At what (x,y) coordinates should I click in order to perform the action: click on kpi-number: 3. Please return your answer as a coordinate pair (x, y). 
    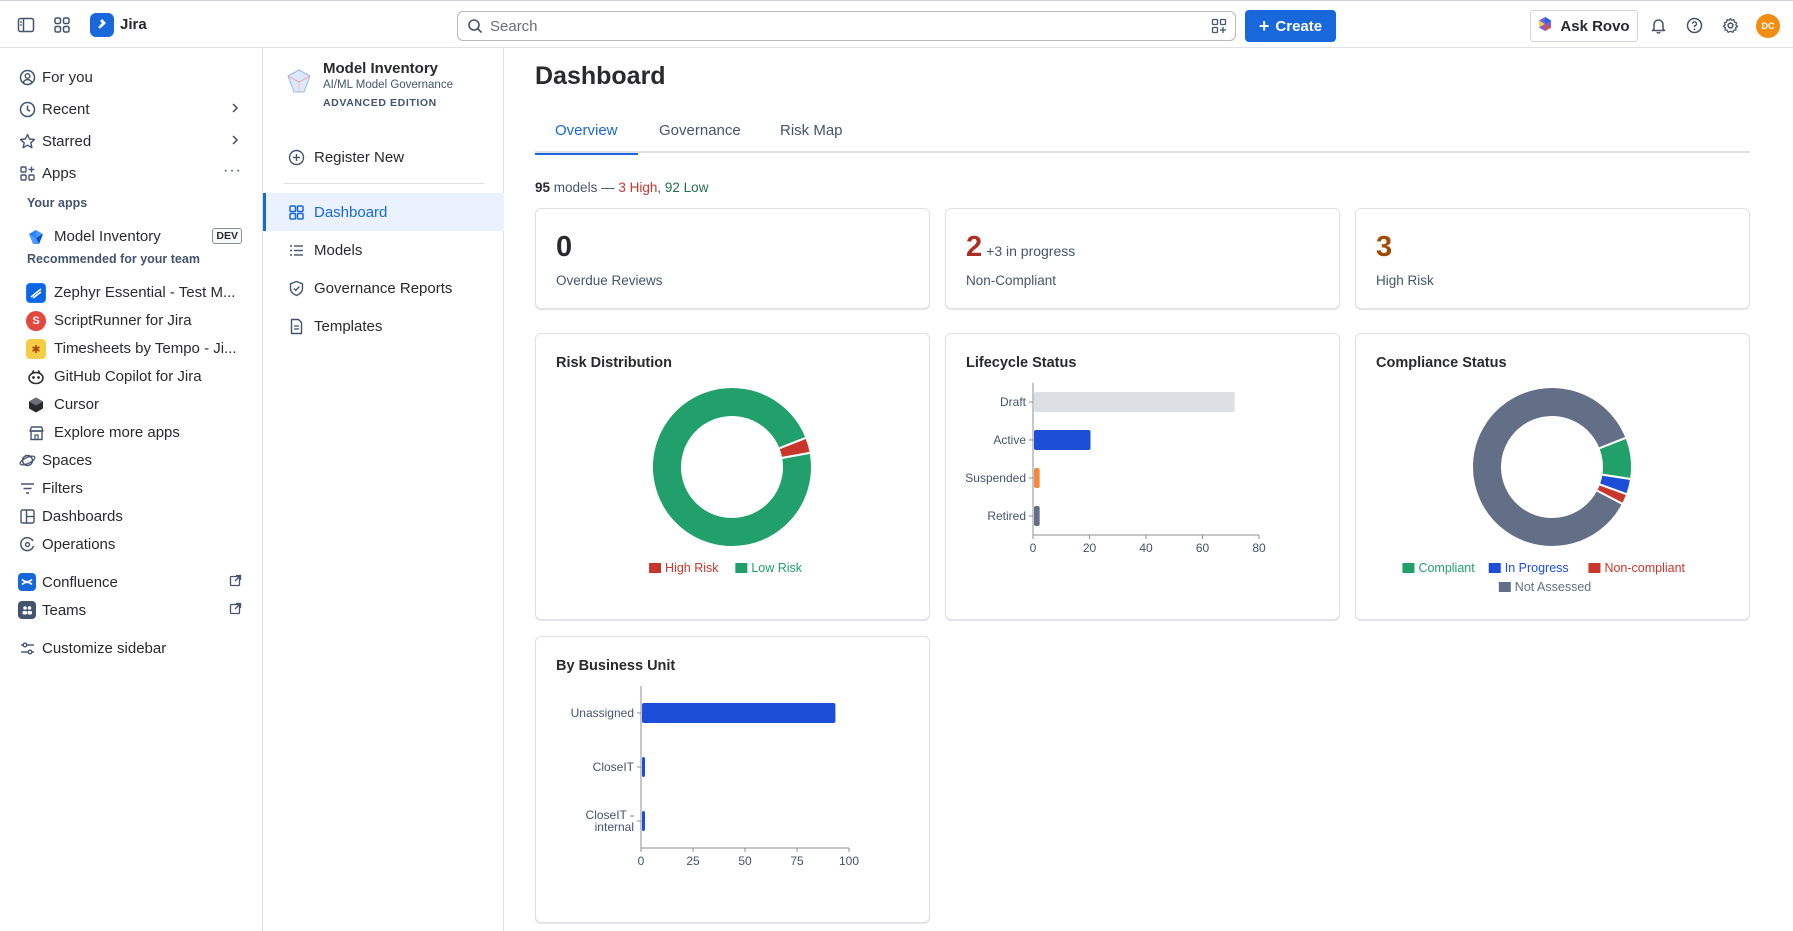
    Looking at the image, I should click on (1384, 247).